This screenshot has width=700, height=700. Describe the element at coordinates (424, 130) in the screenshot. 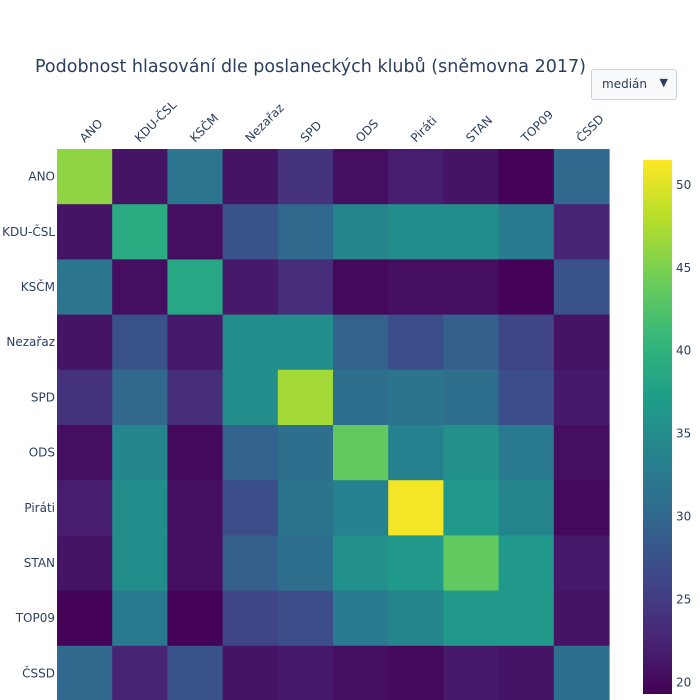

I see `x-tick-label: Piráti` at that location.